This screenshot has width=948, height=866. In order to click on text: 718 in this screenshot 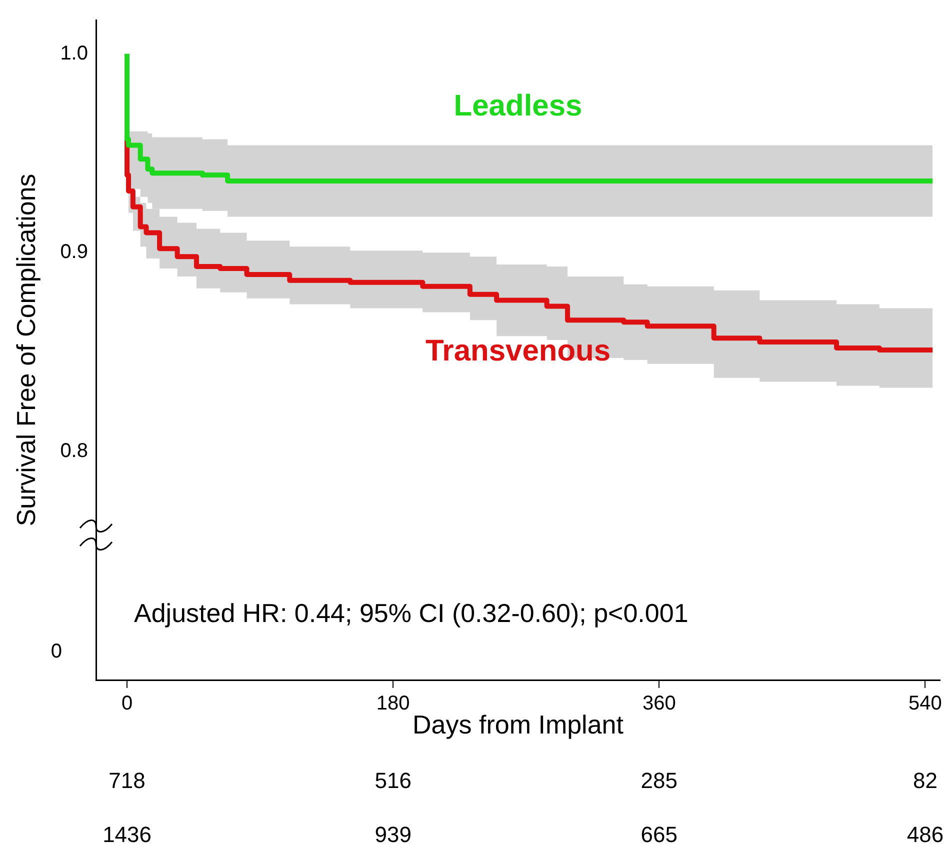, I will do `click(127, 781)`.